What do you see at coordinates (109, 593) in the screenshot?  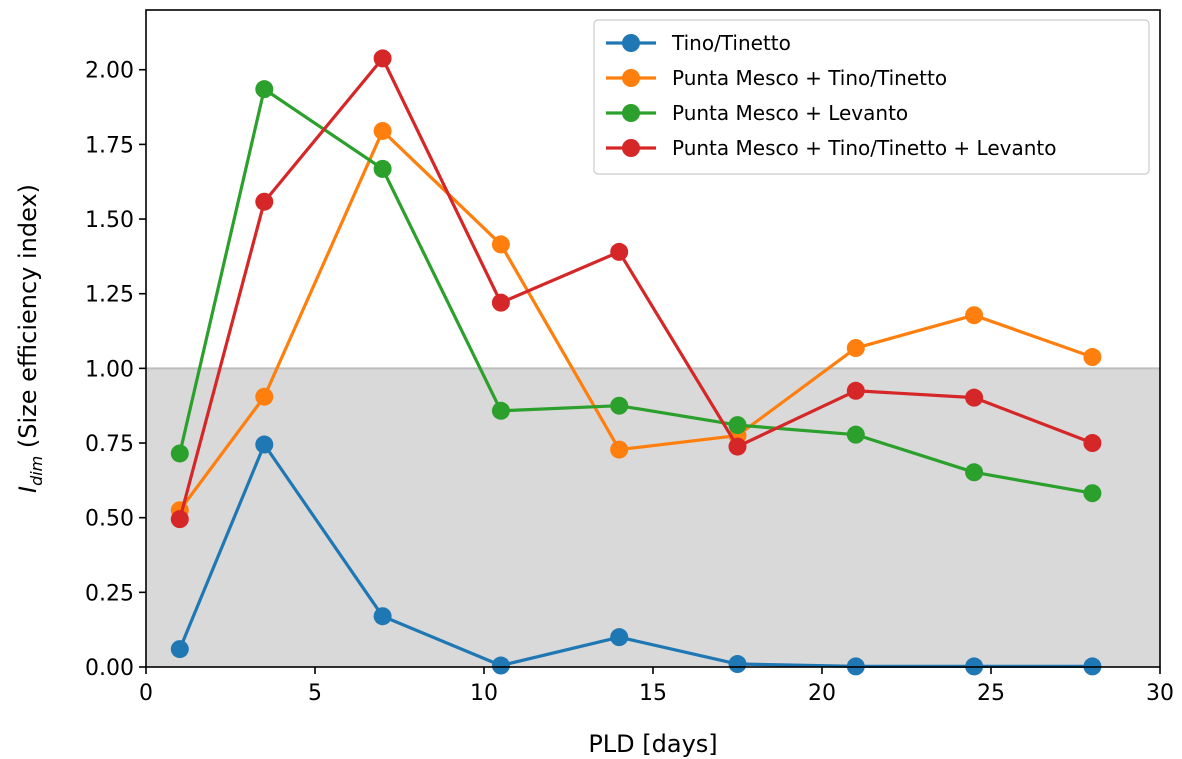 I see `y-tick-label: 0.25` at bounding box center [109, 593].